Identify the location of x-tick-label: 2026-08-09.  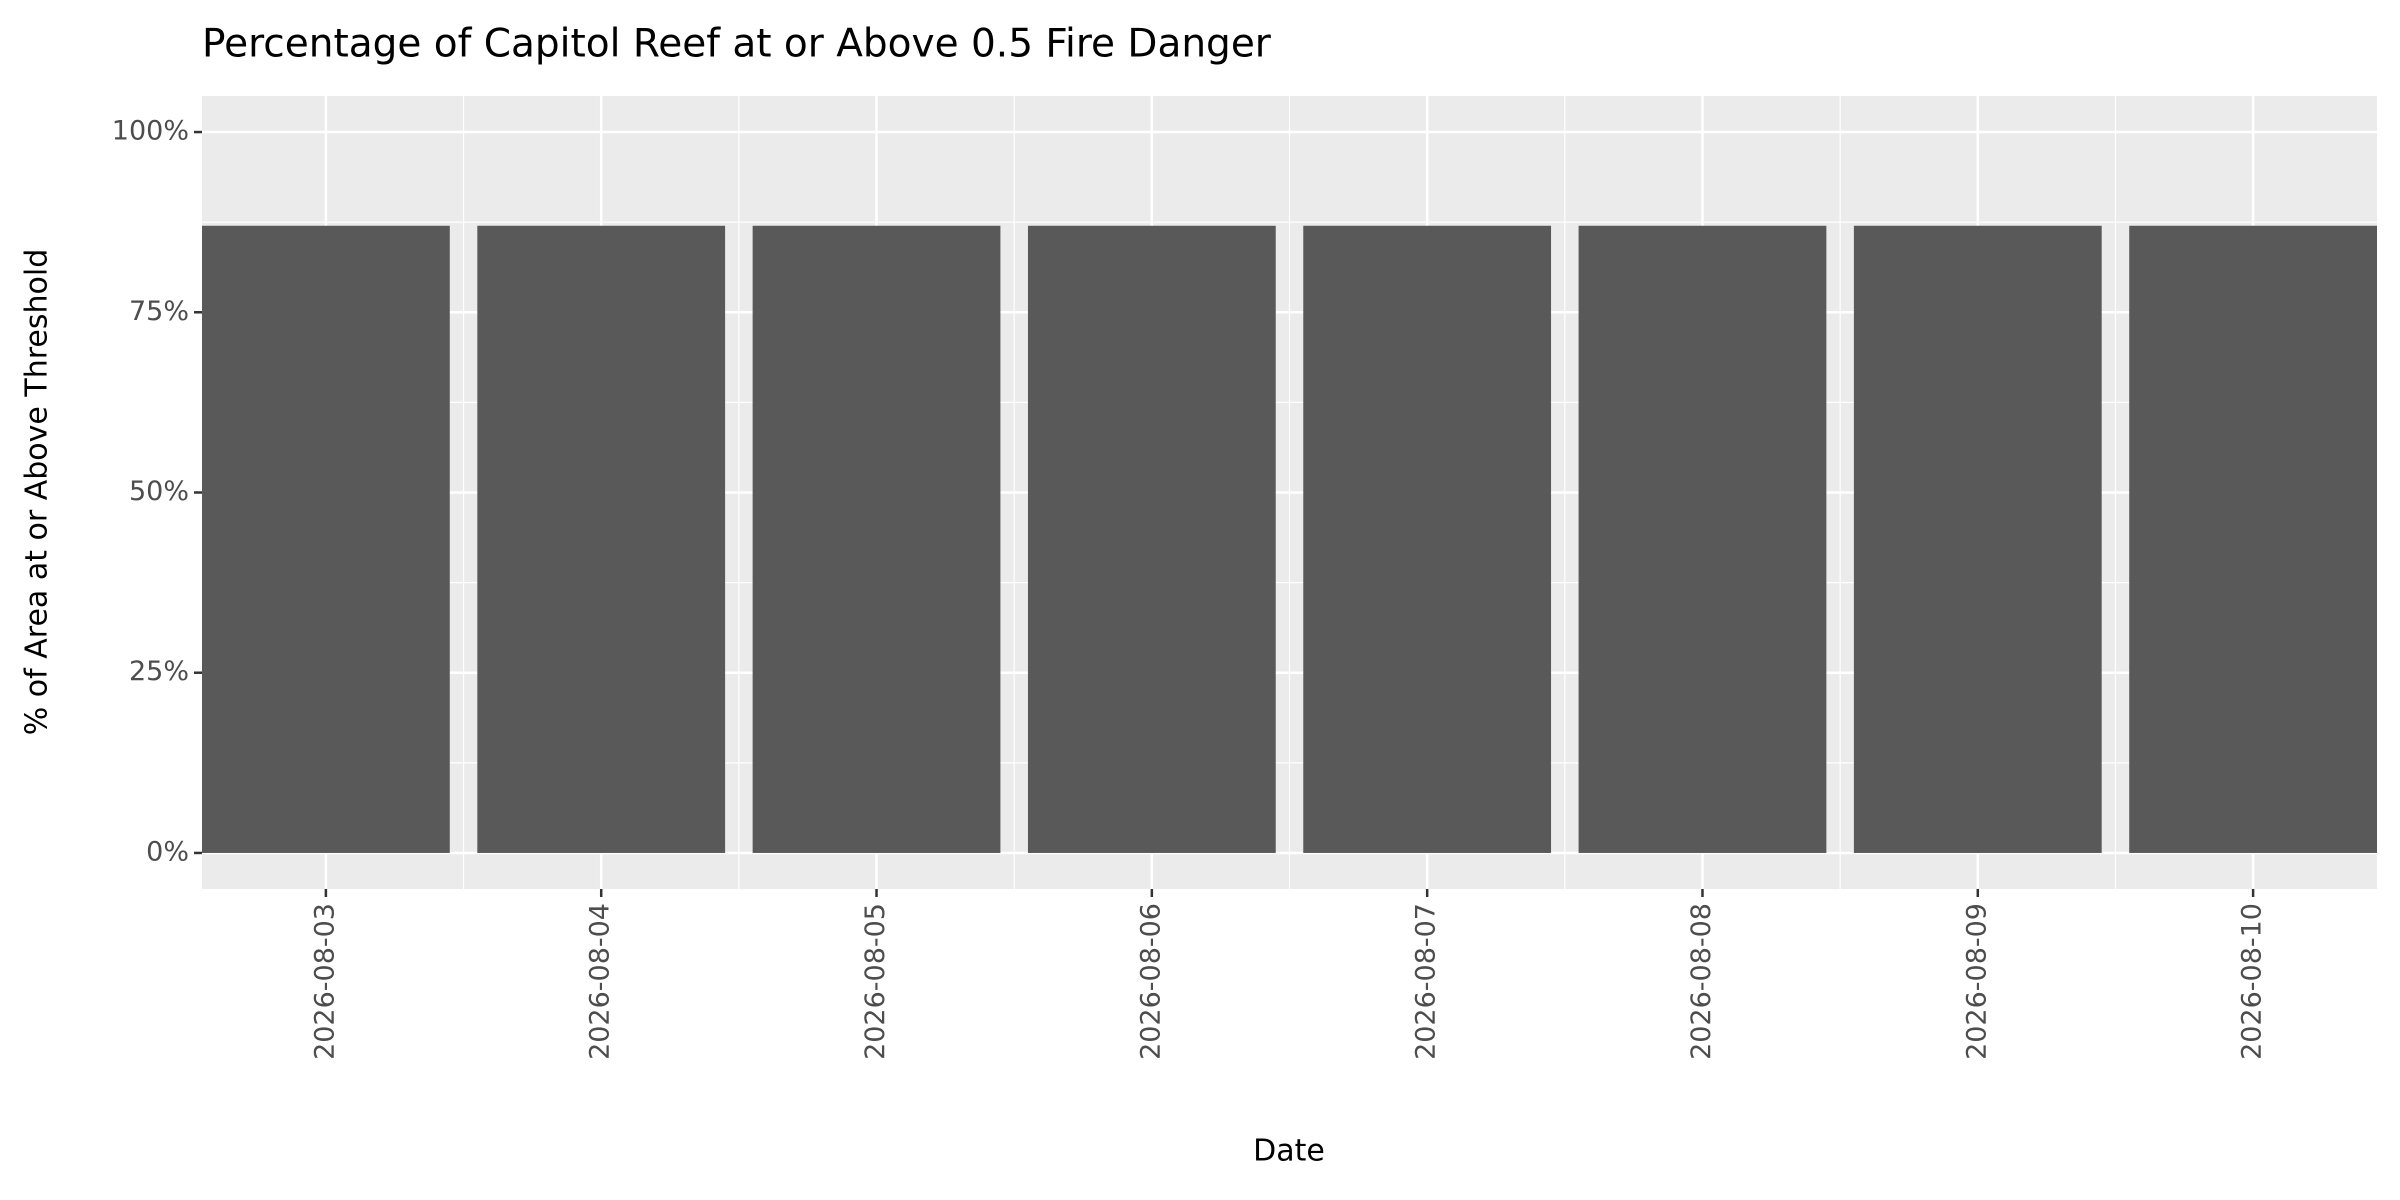
(1976, 981).